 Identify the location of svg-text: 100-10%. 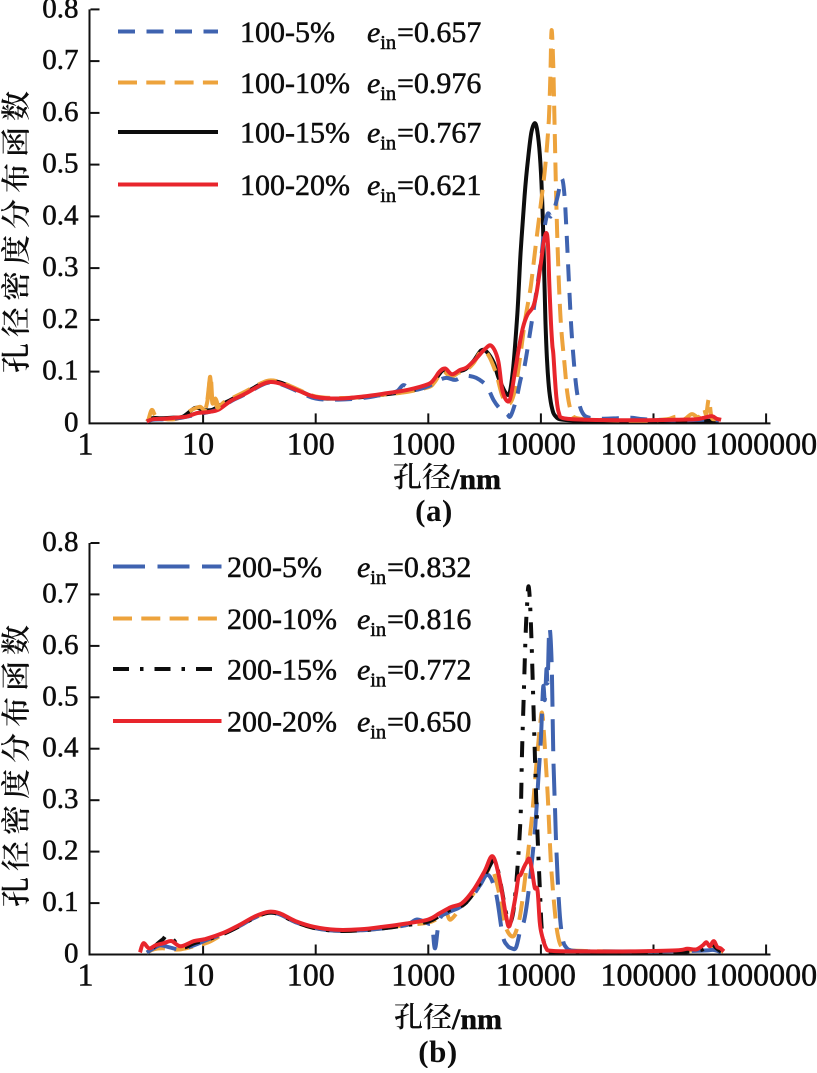
(295, 83).